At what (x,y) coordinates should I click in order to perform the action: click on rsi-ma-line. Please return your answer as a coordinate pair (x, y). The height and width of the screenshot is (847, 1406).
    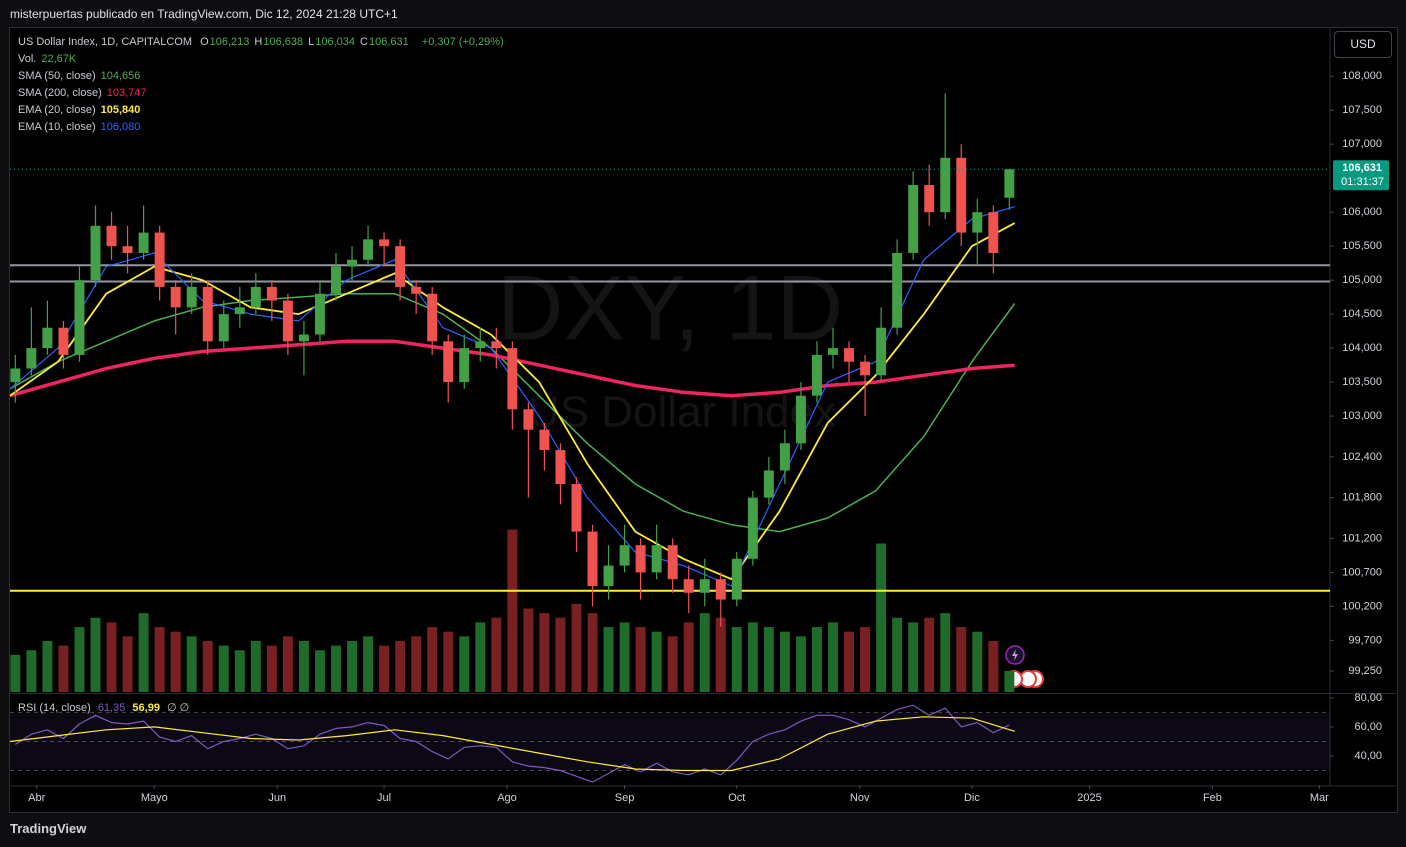
    Looking at the image, I should click on (512, 744).